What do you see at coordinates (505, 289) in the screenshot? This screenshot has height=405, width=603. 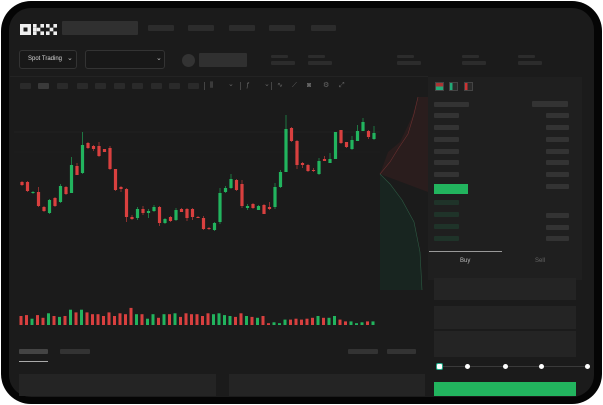 I see `price-input` at bounding box center [505, 289].